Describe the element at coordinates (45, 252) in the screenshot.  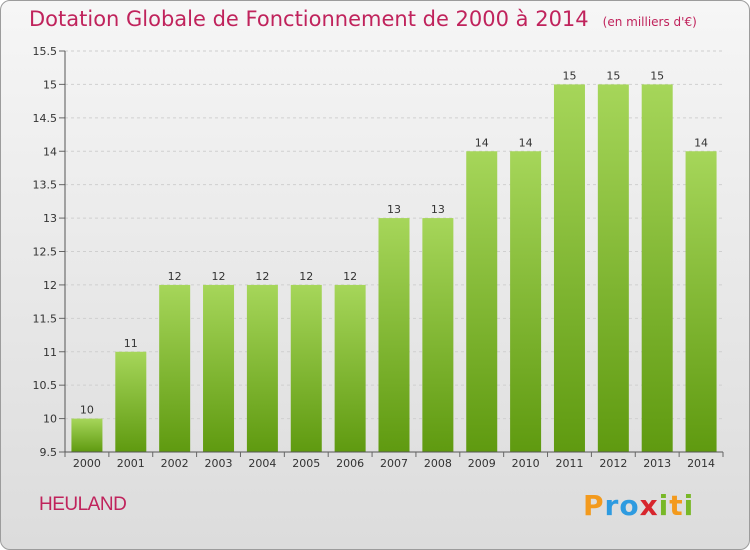
I see `y-tick-label: 12.5` at that location.